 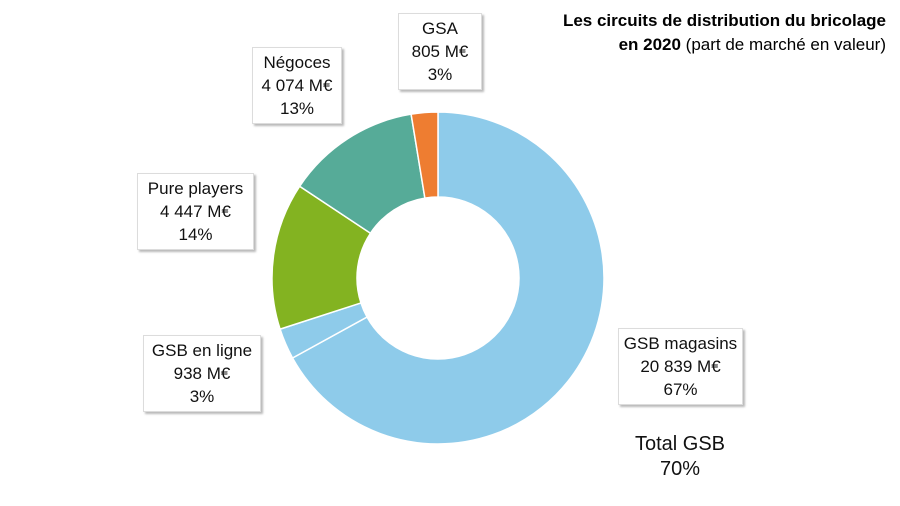 I want to click on donut-slice-gsa, so click(x=424, y=155).